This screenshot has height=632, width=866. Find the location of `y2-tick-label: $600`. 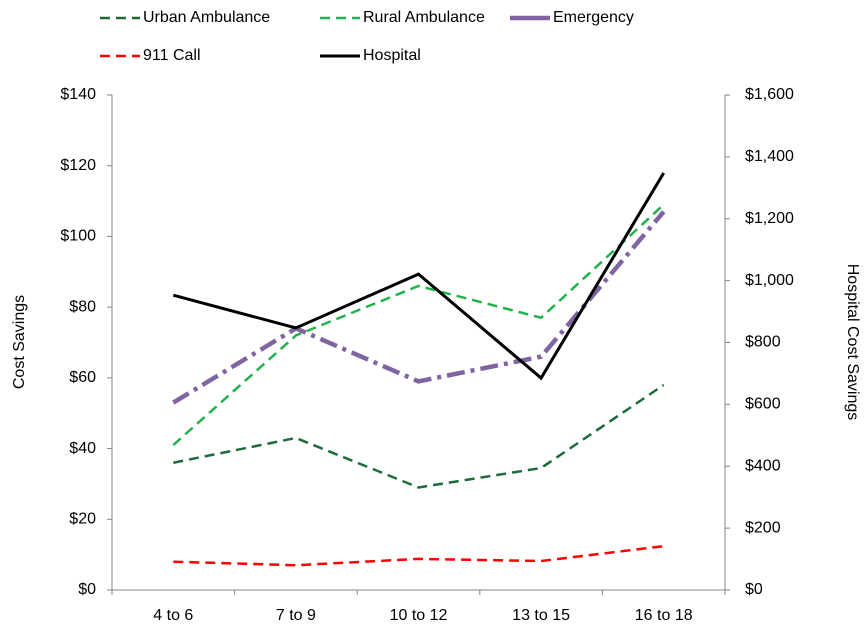

y2-tick-label: $600 is located at coordinates (763, 404).